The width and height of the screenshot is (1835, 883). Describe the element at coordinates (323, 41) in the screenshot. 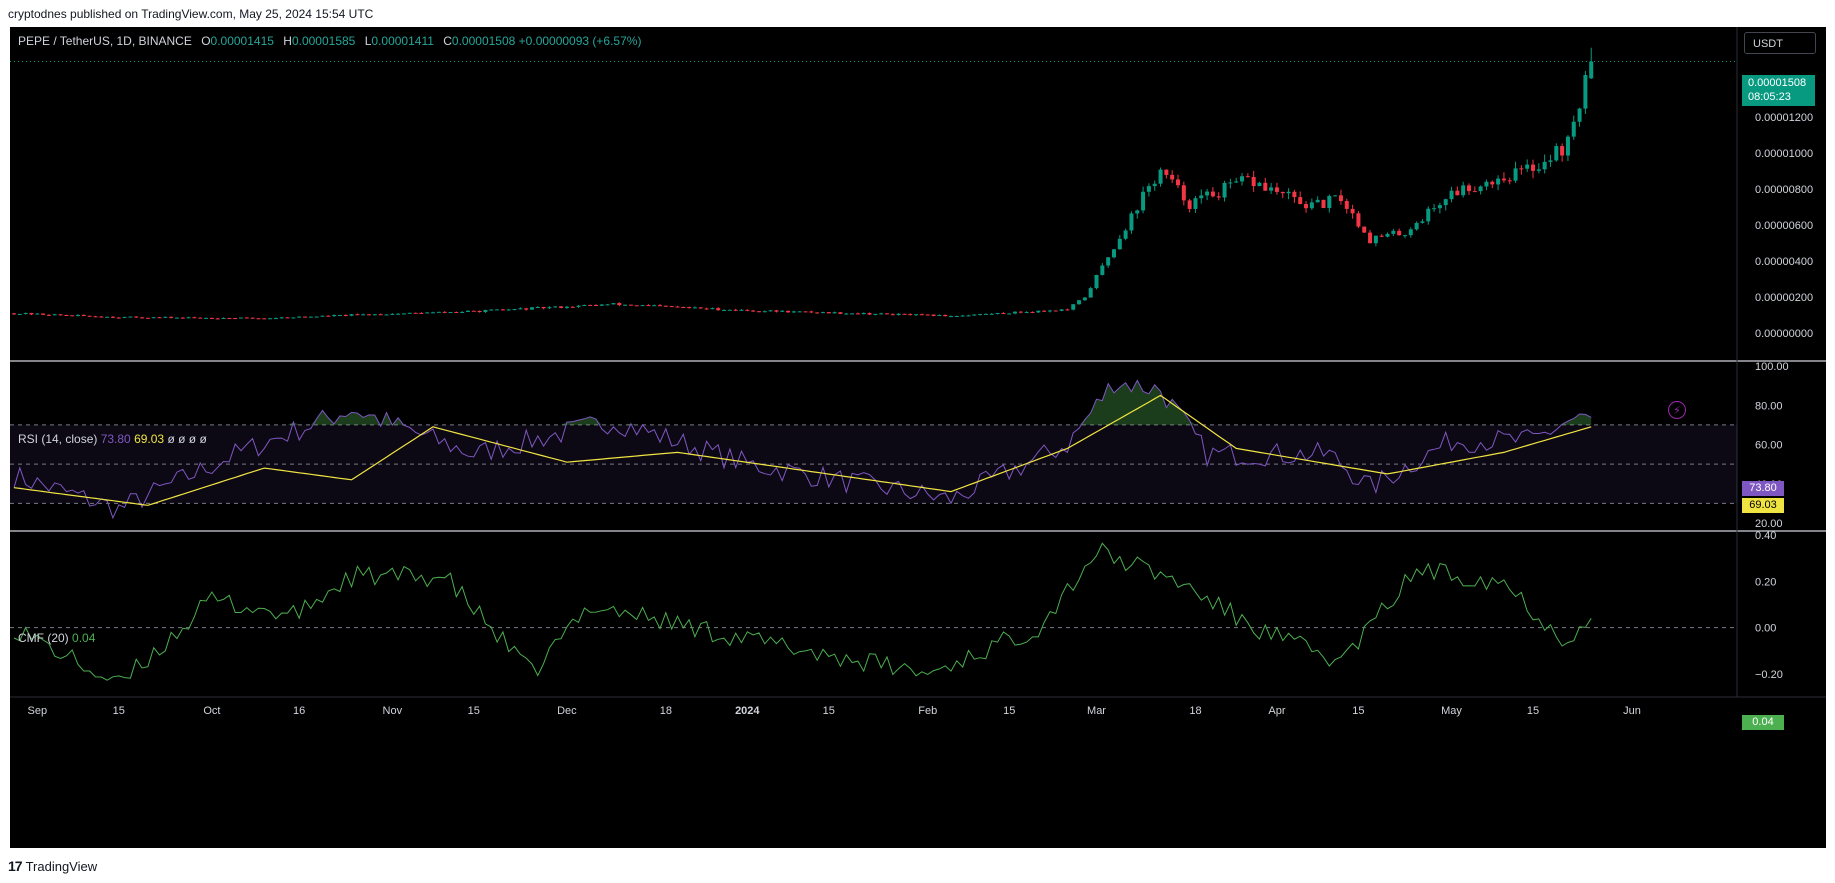

I see `high-value: 0.00001585` at that location.